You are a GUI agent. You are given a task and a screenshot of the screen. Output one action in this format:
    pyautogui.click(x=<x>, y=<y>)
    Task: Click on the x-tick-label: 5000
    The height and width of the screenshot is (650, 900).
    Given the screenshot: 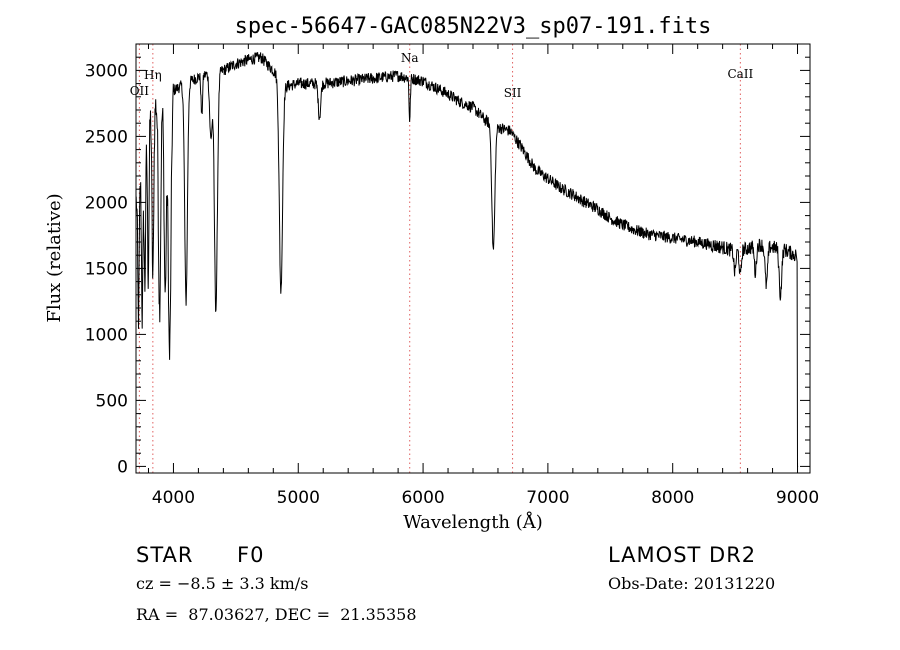 What is the action you would take?
    pyautogui.click(x=298, y=498)
    